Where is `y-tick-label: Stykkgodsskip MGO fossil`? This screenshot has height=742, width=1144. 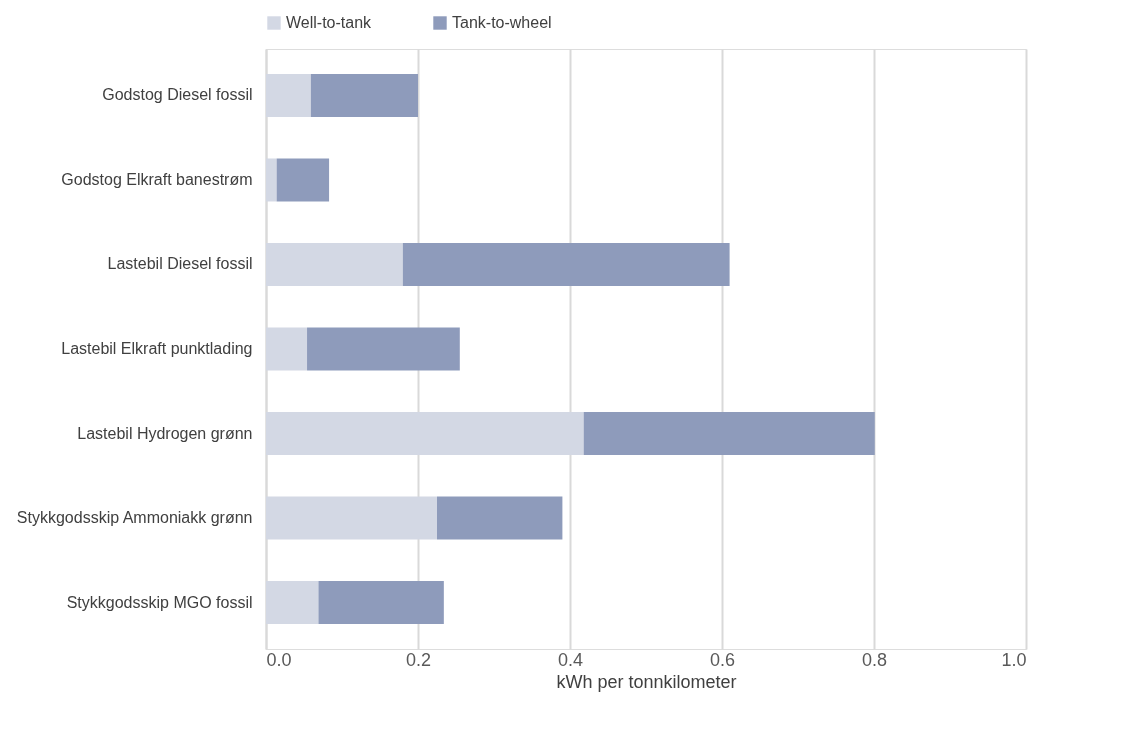
y-tick-label: Stykkgodsskip MGO fossil is located at coordinates (159, 602).